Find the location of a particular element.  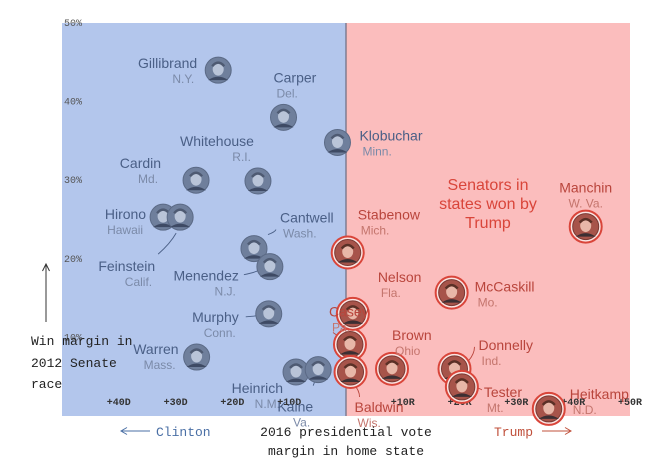

senator-state: Pa. is located at coordinates (341, 327).